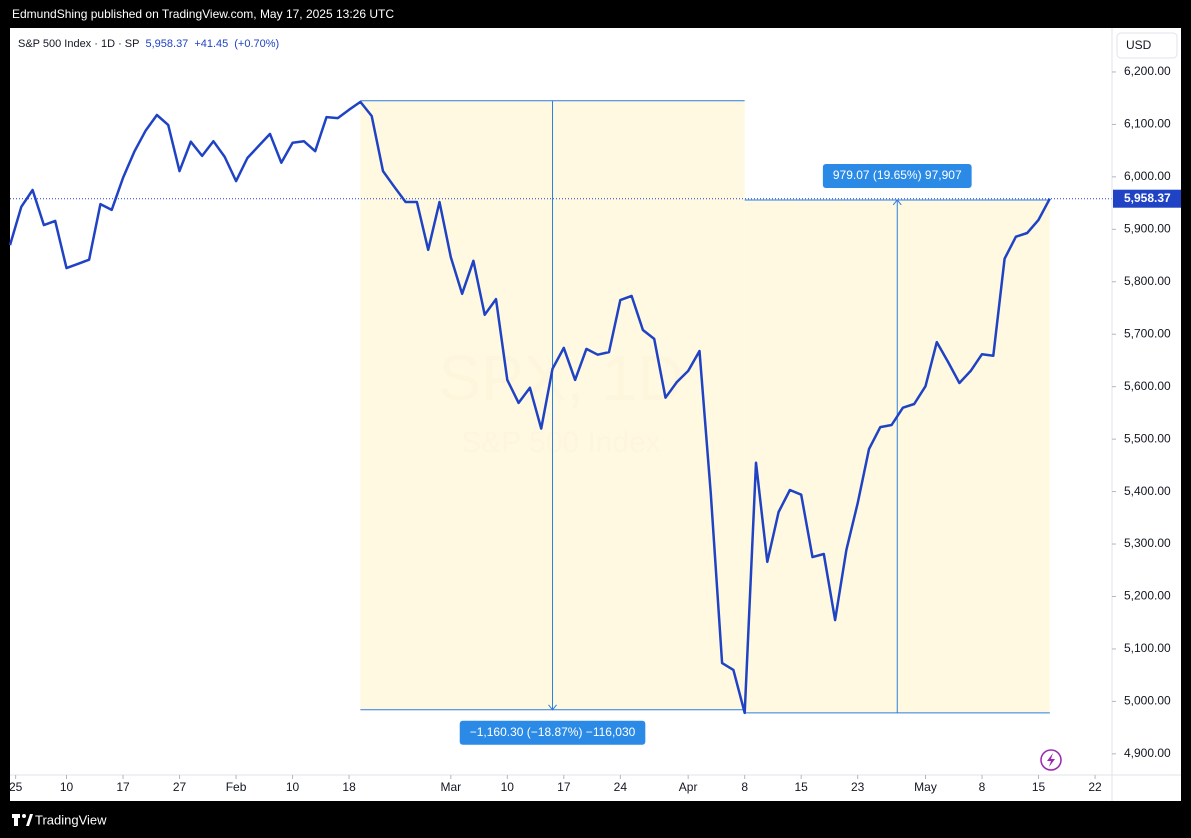 This screenshot has height=838, width=1191. I want to click on currency: USD, so click(1139, 45).